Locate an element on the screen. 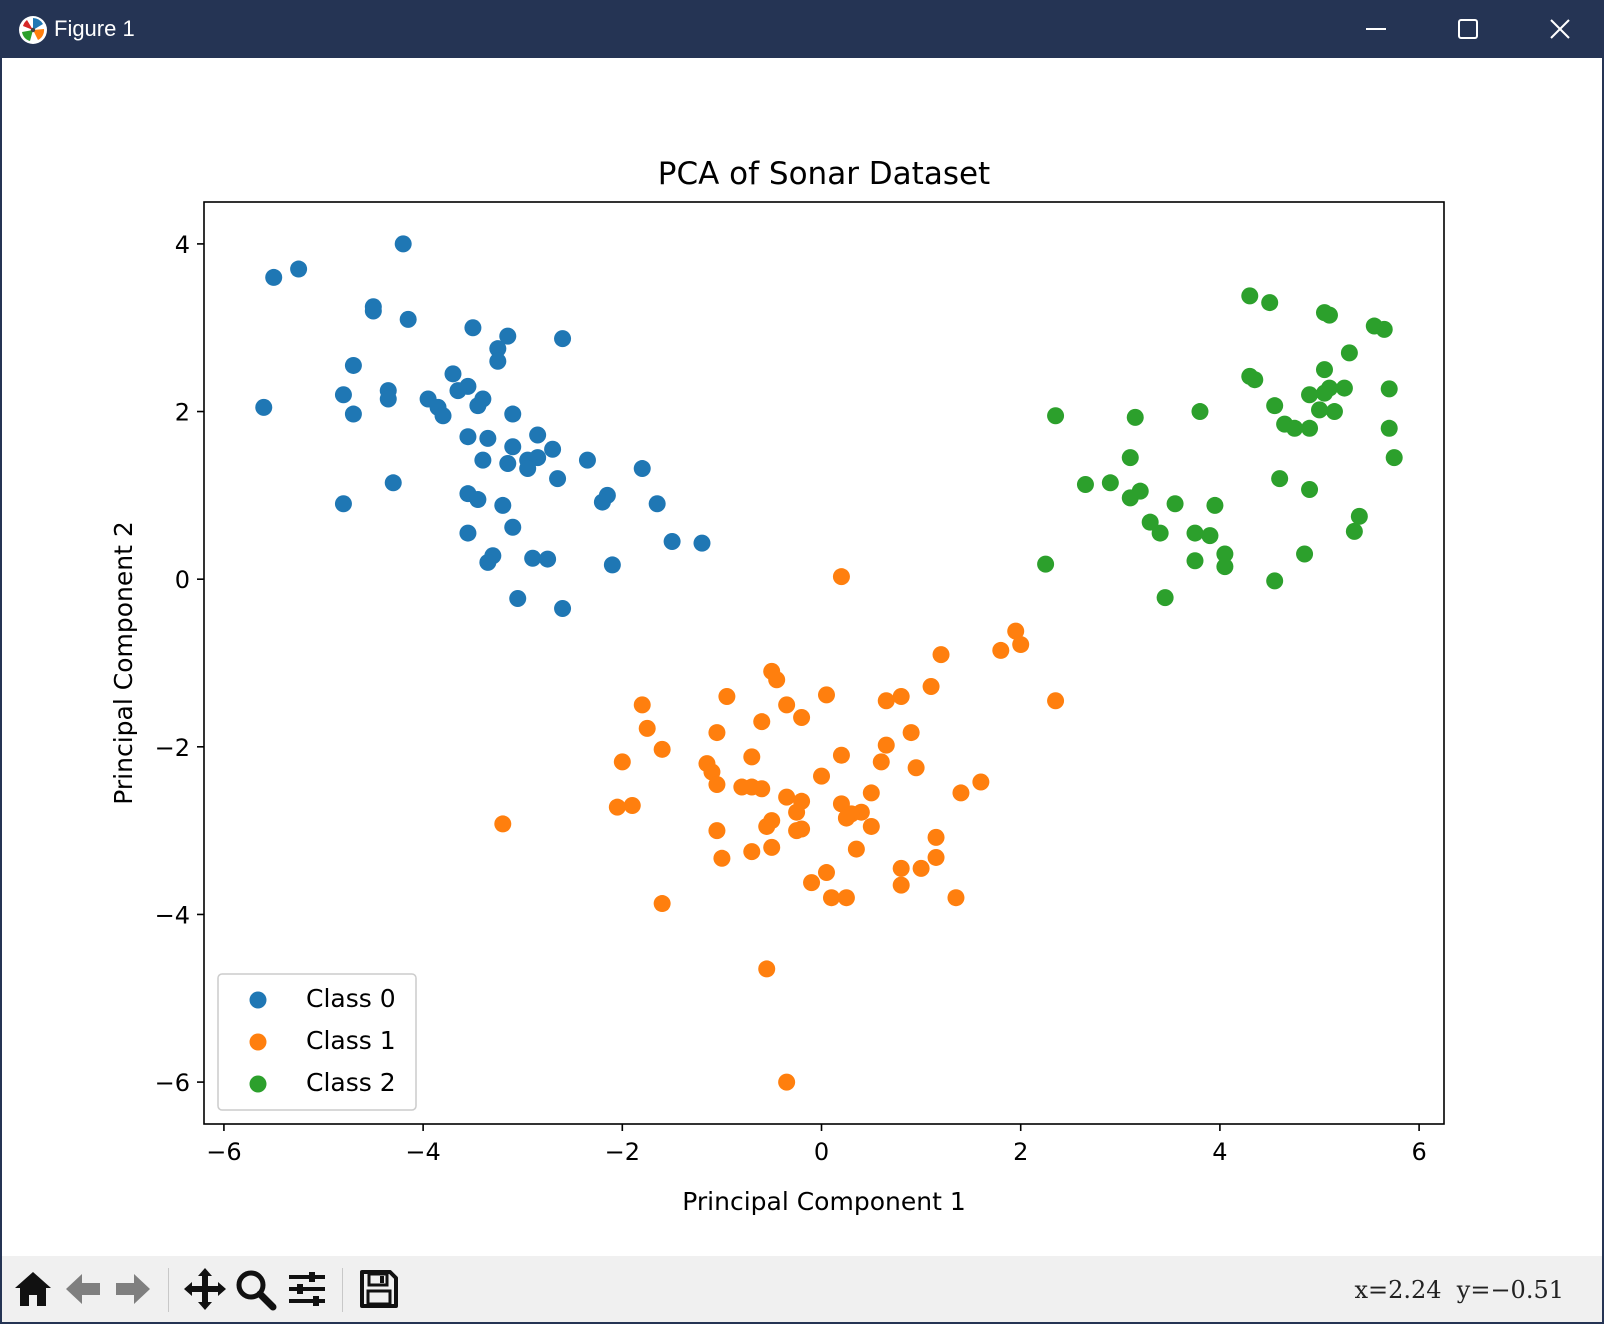 The width and height of the screenshot is (1604, 1324). minimize-icon is located at coordinates (1376, 29).